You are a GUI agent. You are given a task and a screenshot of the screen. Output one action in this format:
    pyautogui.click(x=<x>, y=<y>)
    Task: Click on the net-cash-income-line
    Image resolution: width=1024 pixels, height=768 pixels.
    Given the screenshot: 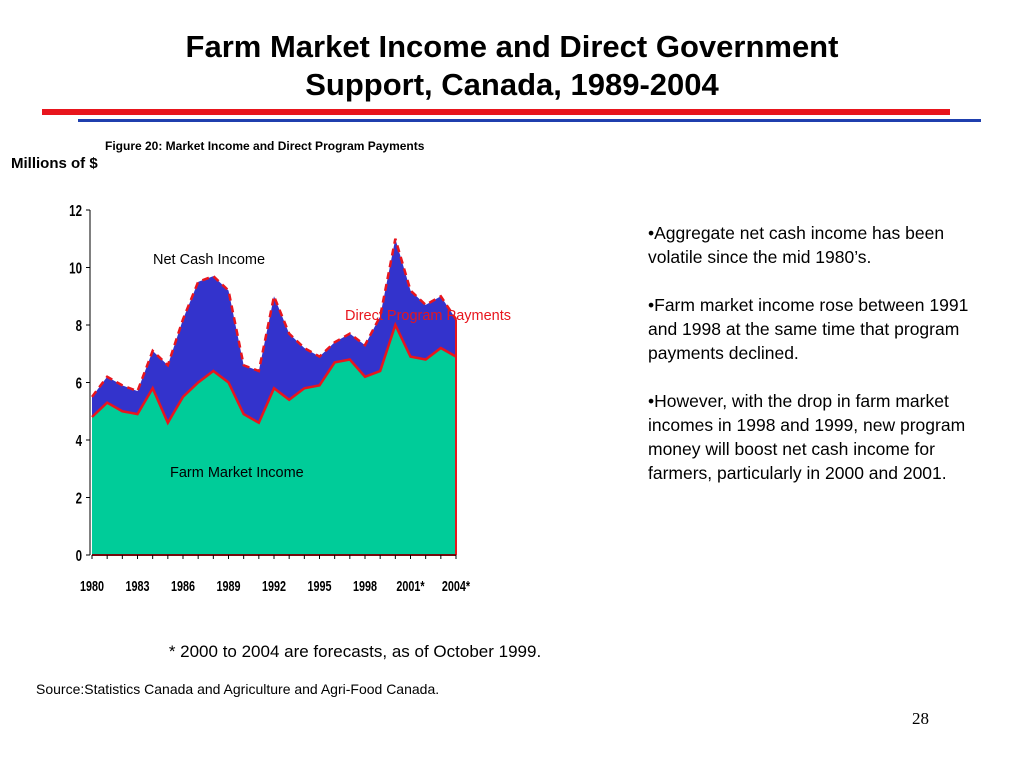 What is the action you would take?
    pyautogui.click(x=274, y=318)
    